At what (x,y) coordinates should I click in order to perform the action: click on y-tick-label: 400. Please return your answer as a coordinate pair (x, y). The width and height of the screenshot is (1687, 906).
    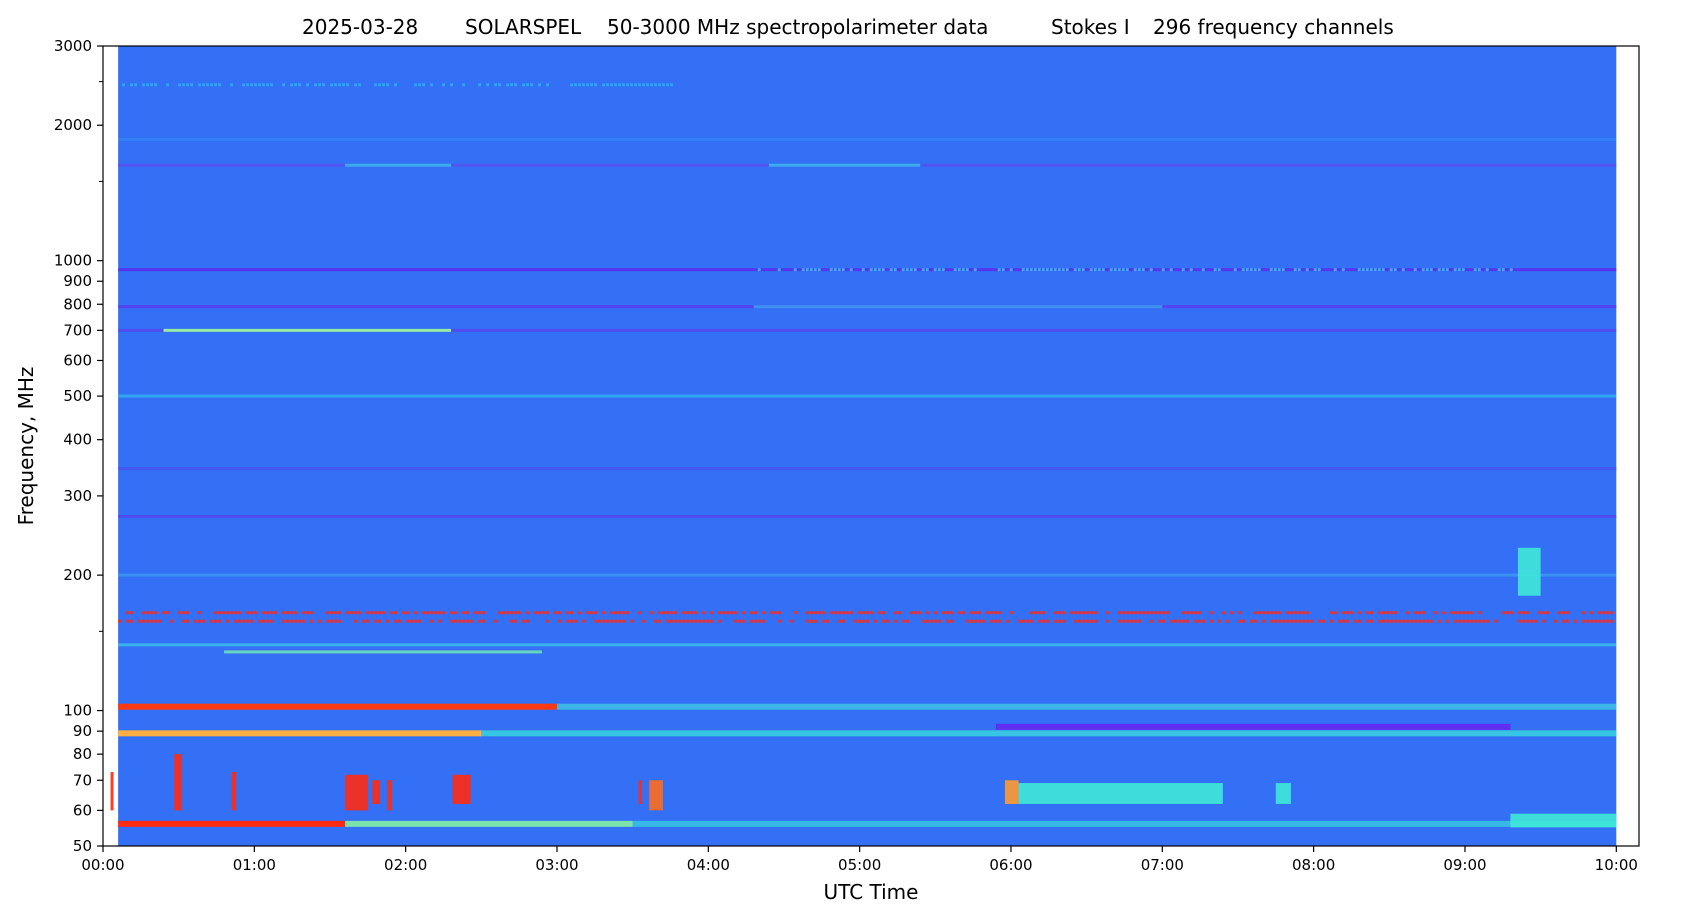
    Looking at the image, I should click on (77, 440).